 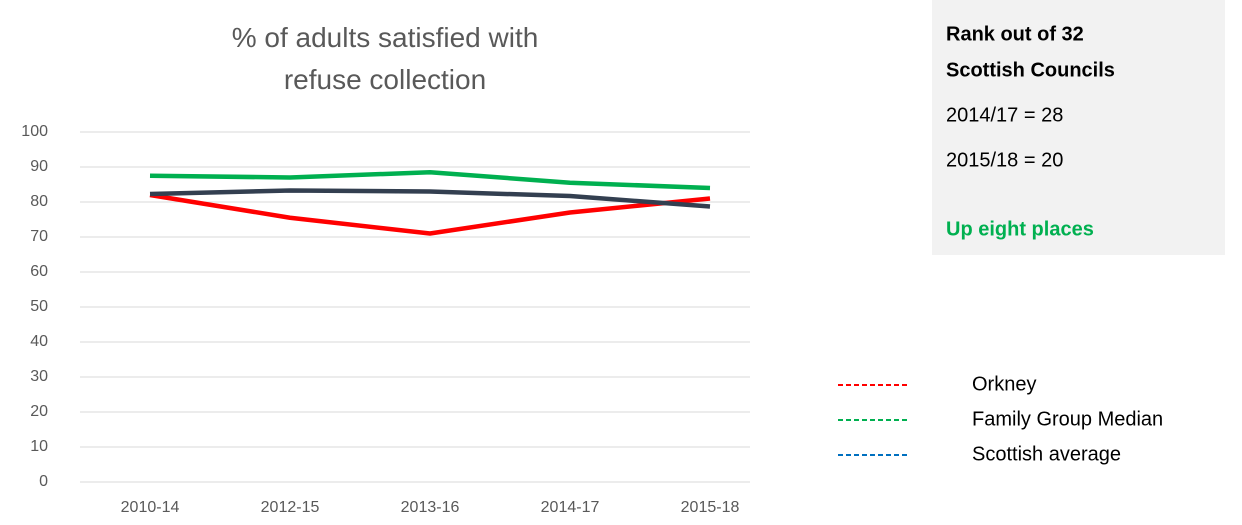 I want to click on y-tick-label: 90, so click(x=39, y=166).